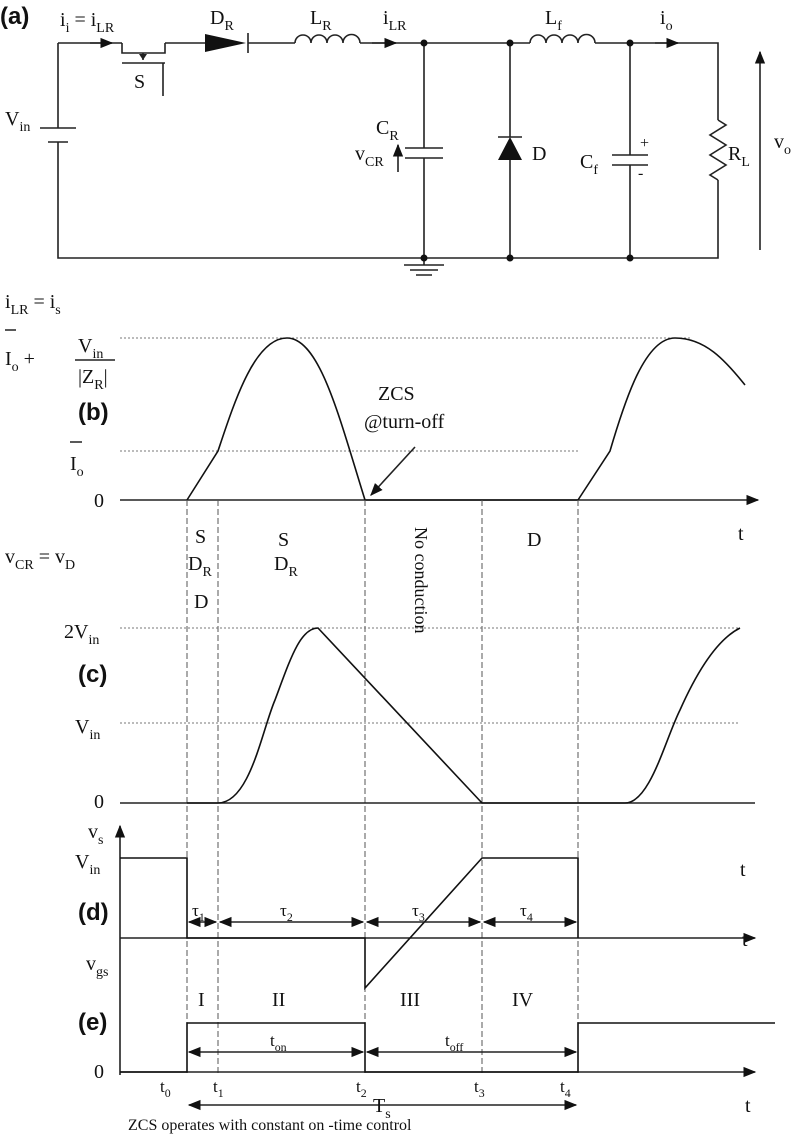  I want to click on label: t1, so click(218, 1088).